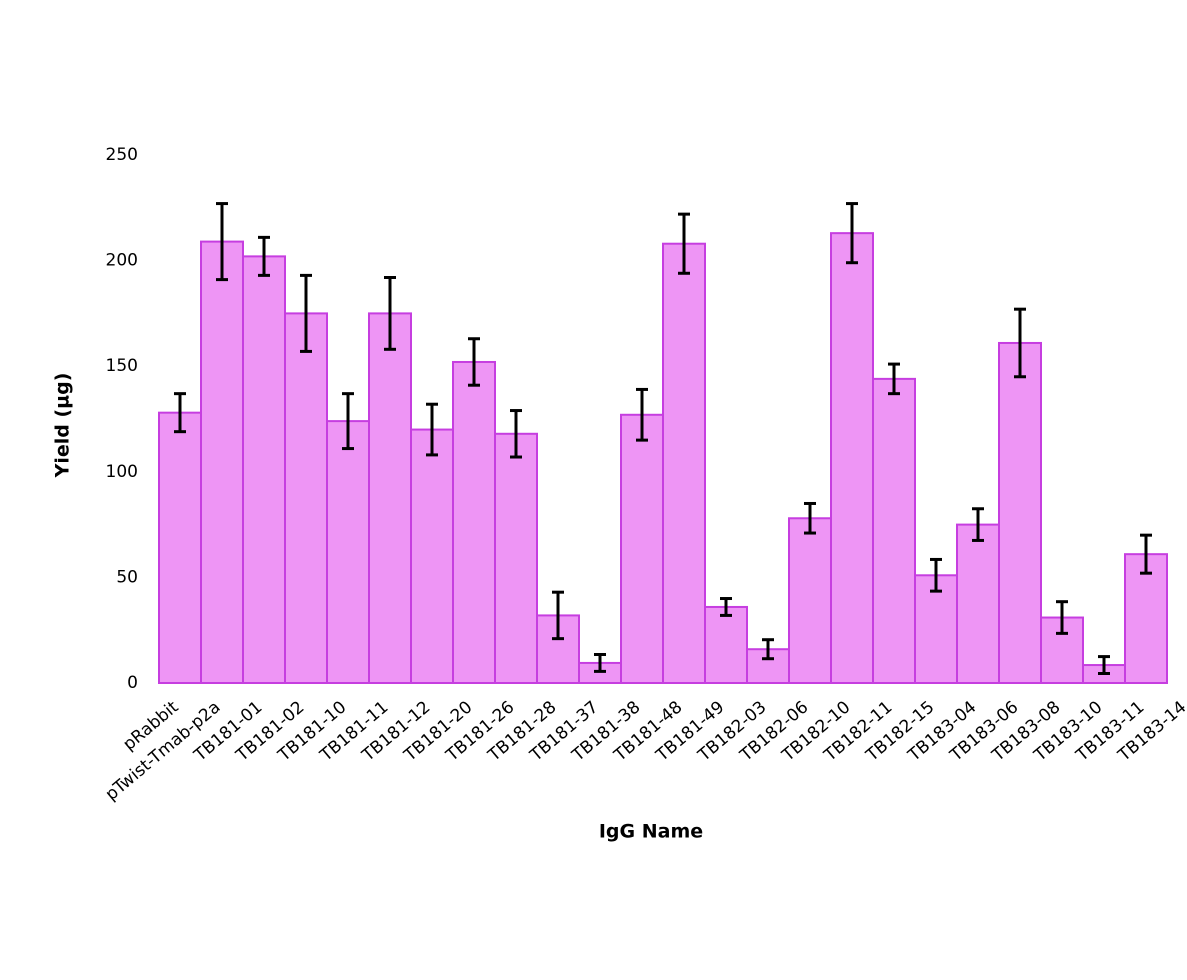  I want to click on y-tick-label: 150, so click(122, 366).